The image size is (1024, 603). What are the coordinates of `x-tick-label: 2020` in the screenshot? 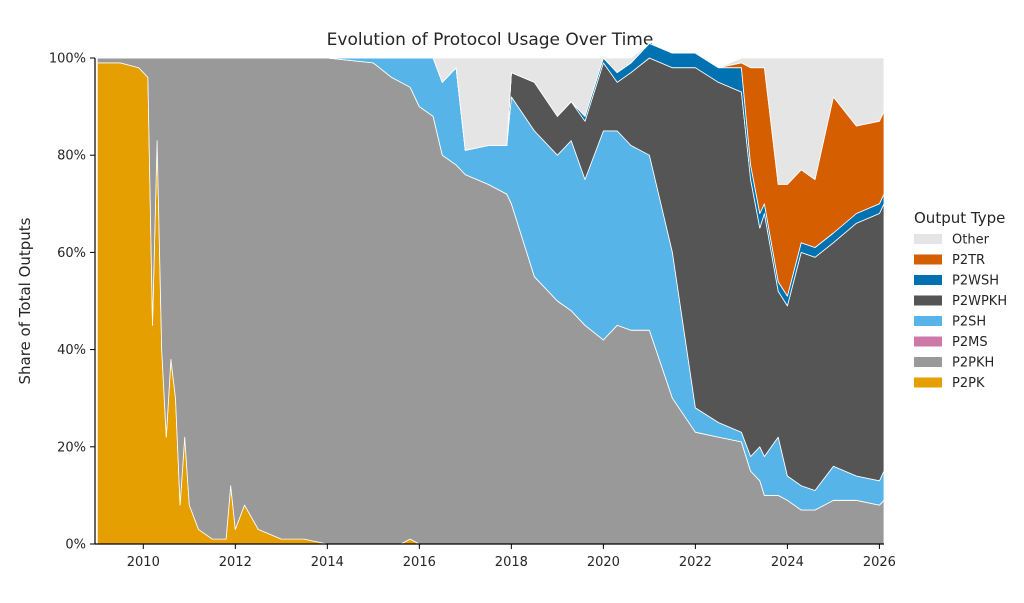 It's located at (603, 562).